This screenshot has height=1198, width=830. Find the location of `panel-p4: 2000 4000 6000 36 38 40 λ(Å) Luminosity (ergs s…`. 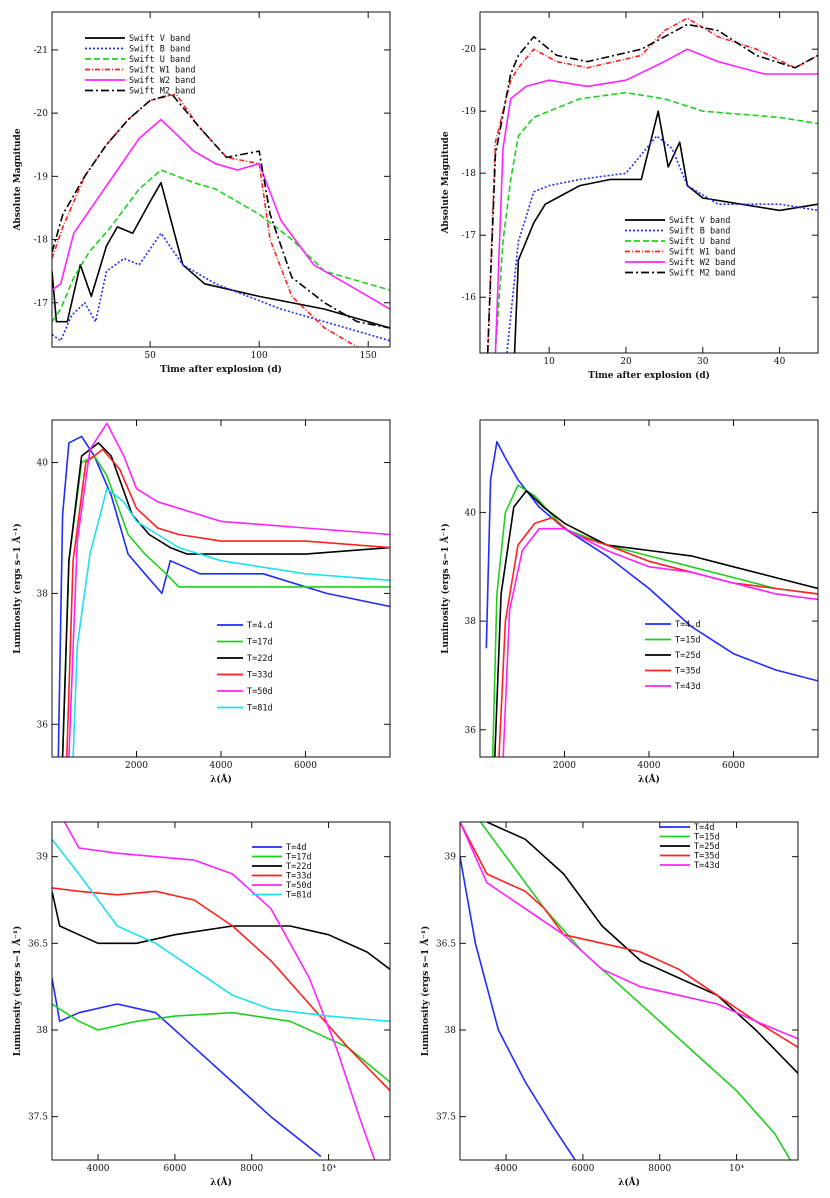

panel-p4: 2000 4000 6000 36 38 40 λ(Å) Luminosity (ergs s… is located at coordinates (629, 602).